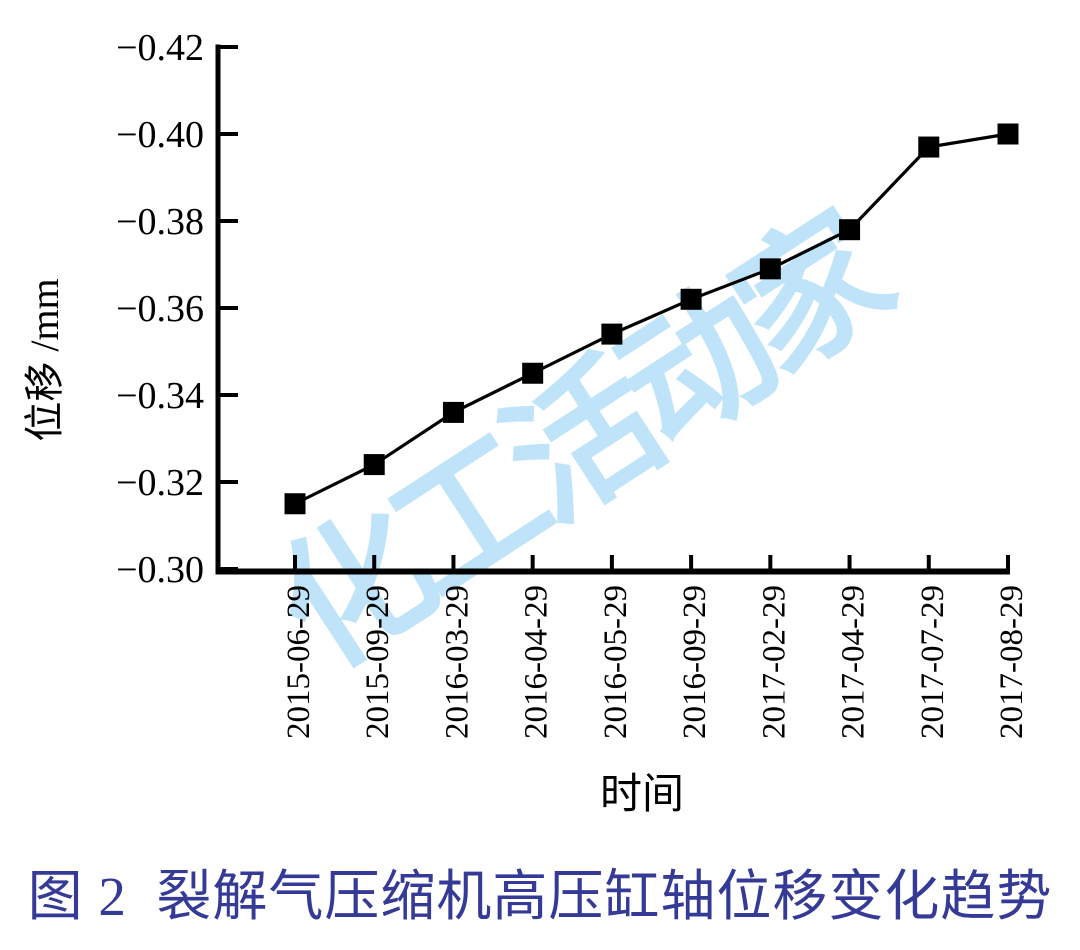 This screenshot has width=1080, height=950. I want to click on y-tick-label: −0.30, so click(160, 570).